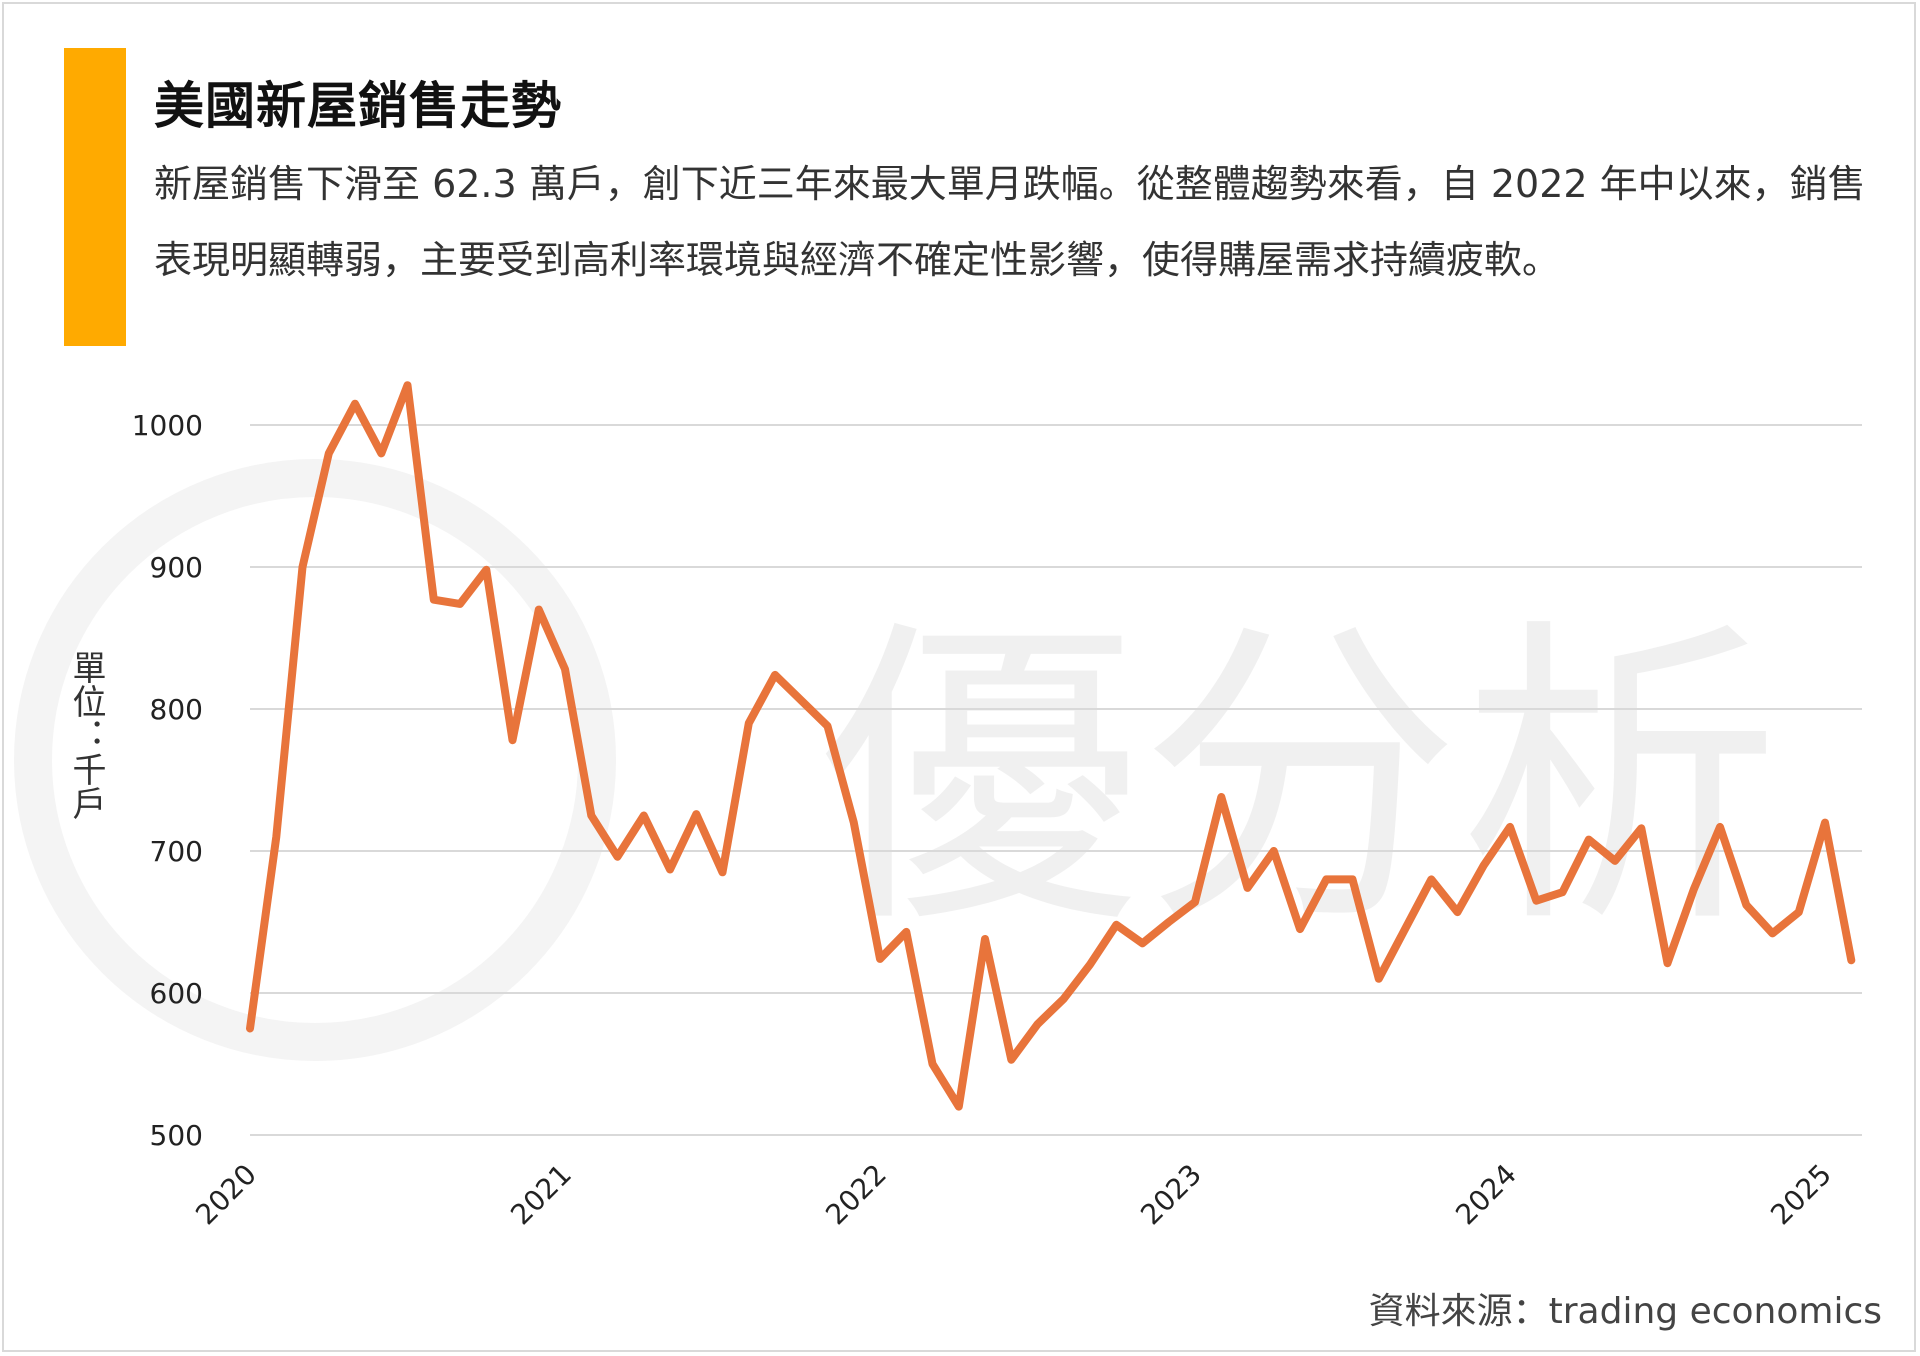 This screenshot has width=1920, height=1356. Describe the element at coordinates (1171, 1195) in the screenshot. I see `x-tick-label: 2023` at that location.